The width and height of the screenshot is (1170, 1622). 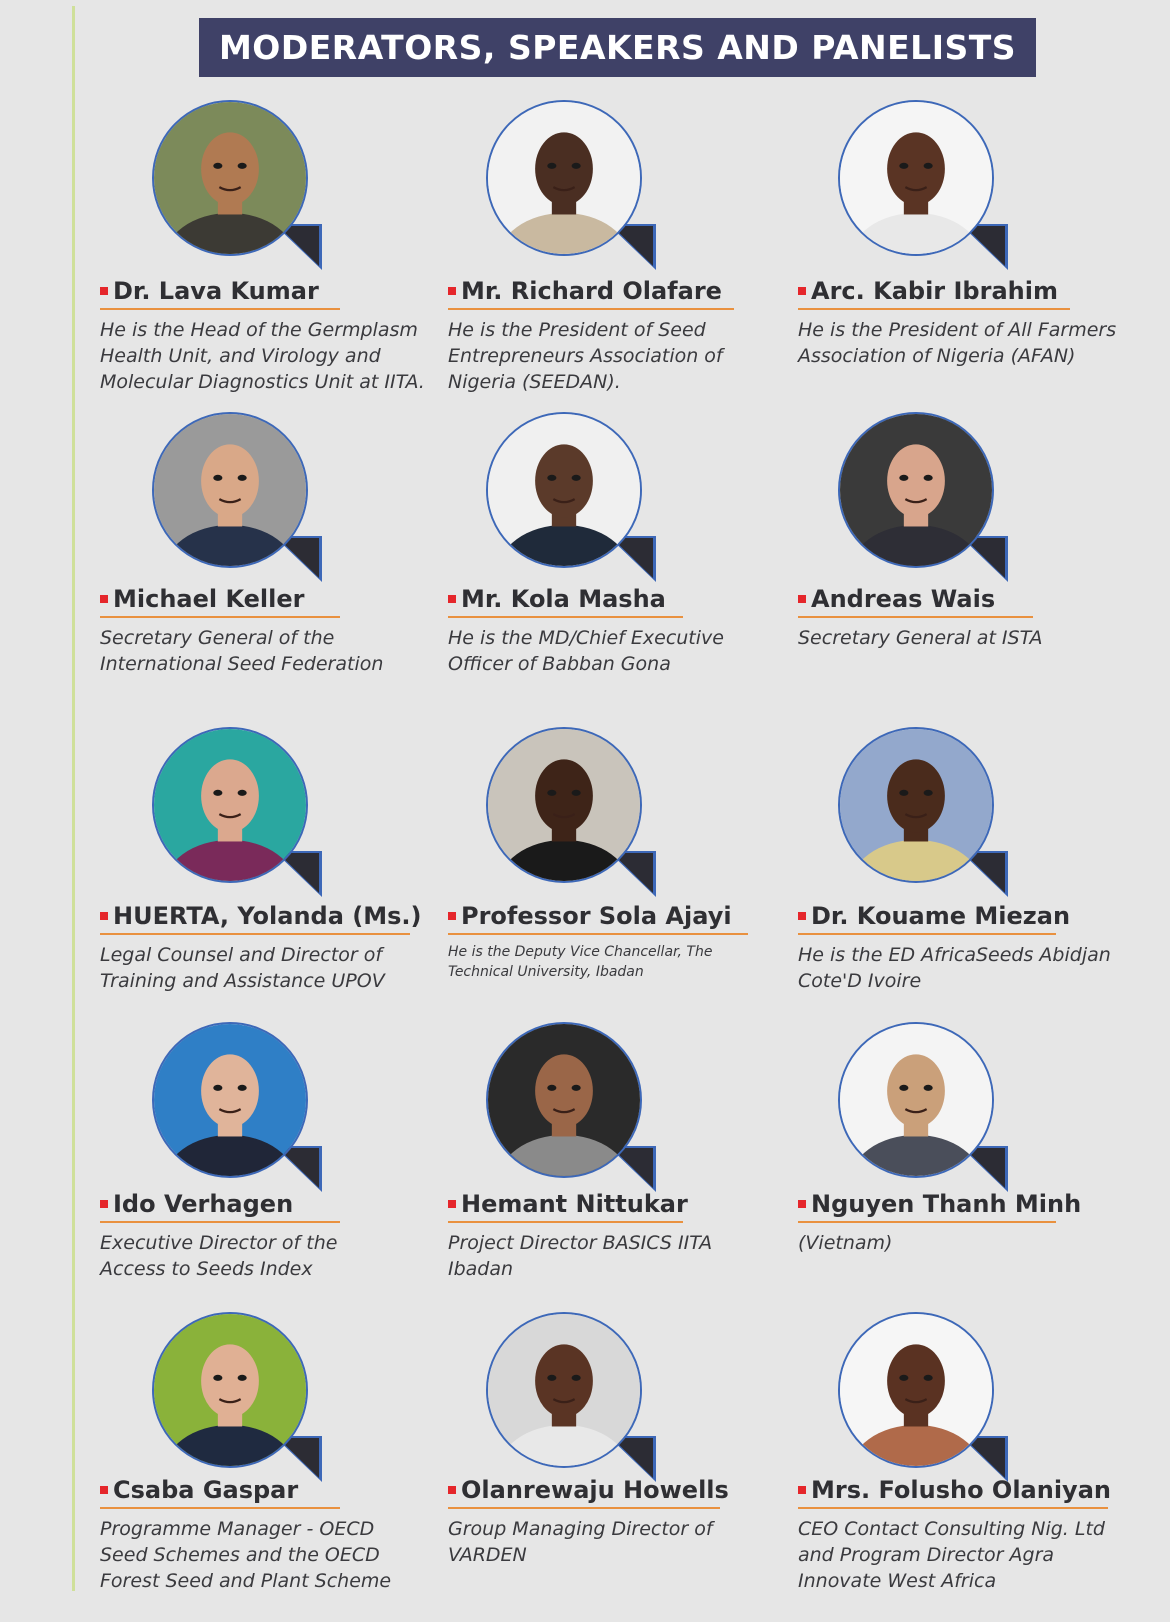 I want to click on speaker-description: (Vietnam), so click(x=845, y=1243).